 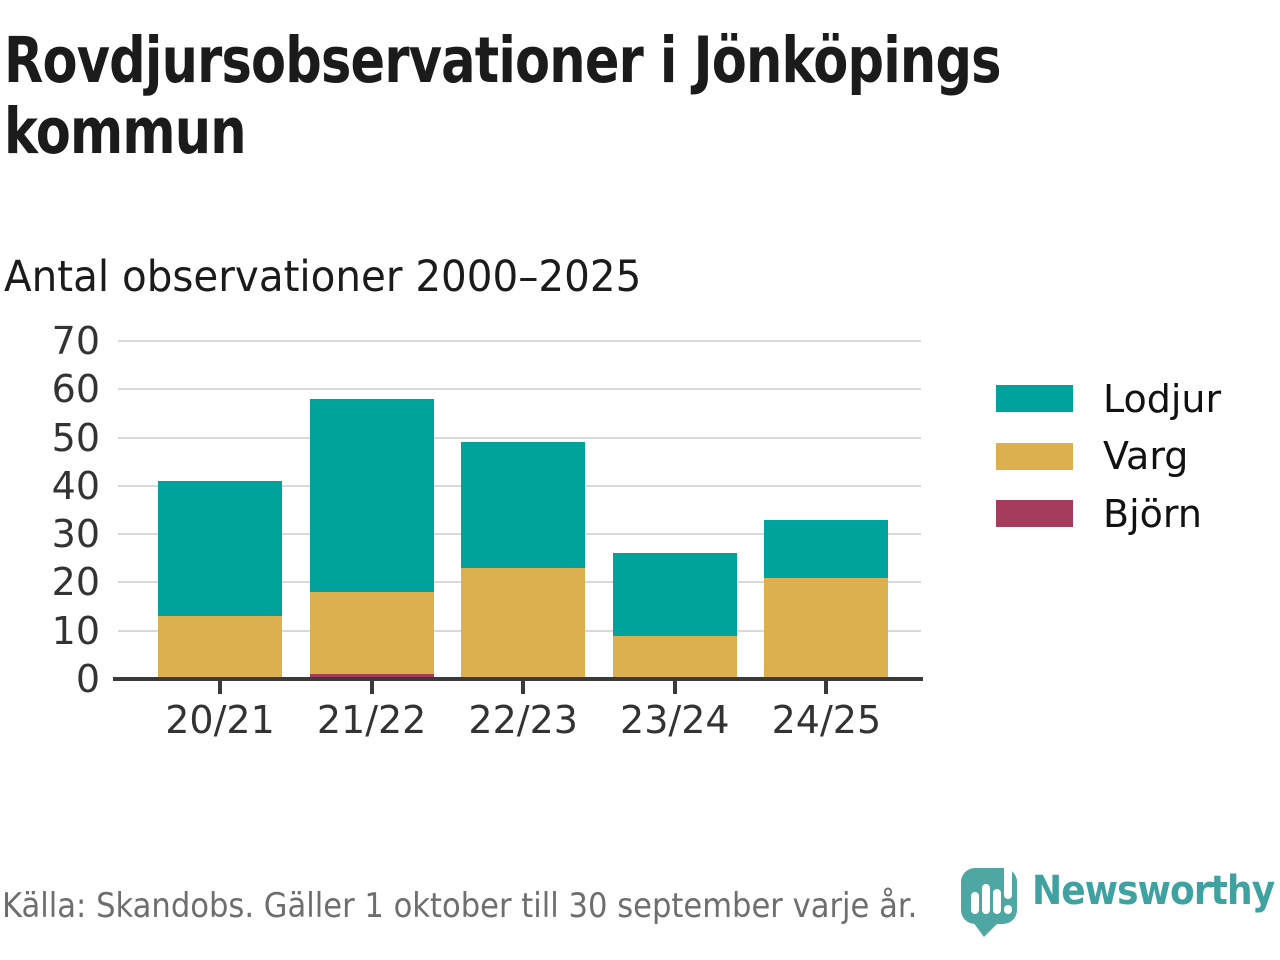 I want to click on legend-item-lodjur: Lodjur, so click(x=1136, y=399).